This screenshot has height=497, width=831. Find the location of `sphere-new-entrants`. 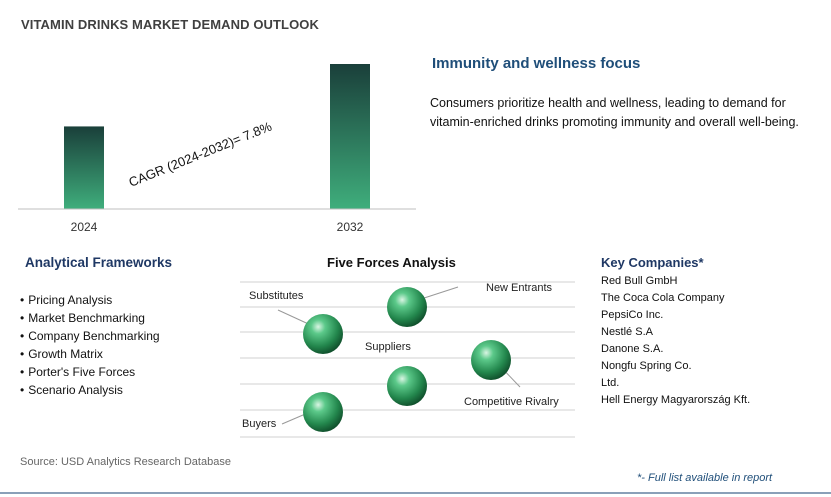

sphere-new-entrants is located at coordinates (407, 307).